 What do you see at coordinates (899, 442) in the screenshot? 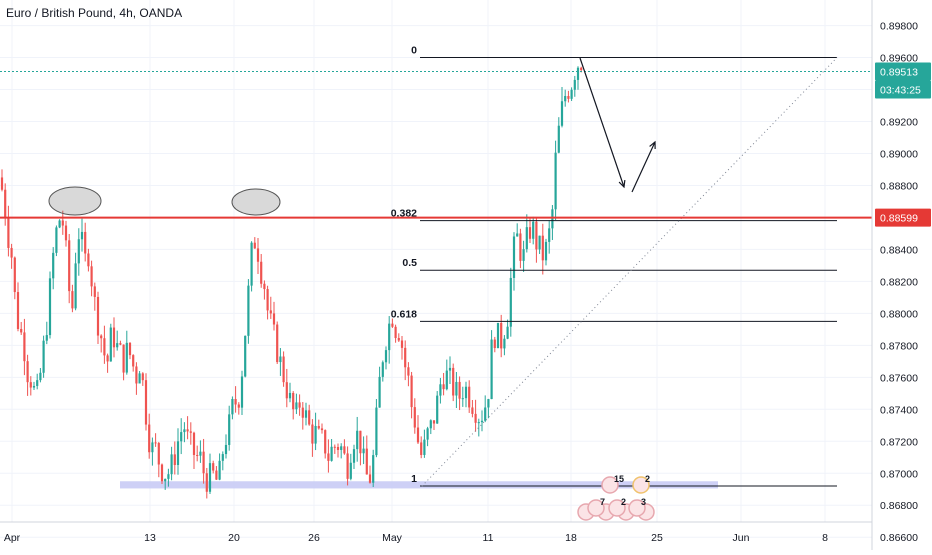
I see `y-tick-label: 0.87200` at bounding box center [899, 442].